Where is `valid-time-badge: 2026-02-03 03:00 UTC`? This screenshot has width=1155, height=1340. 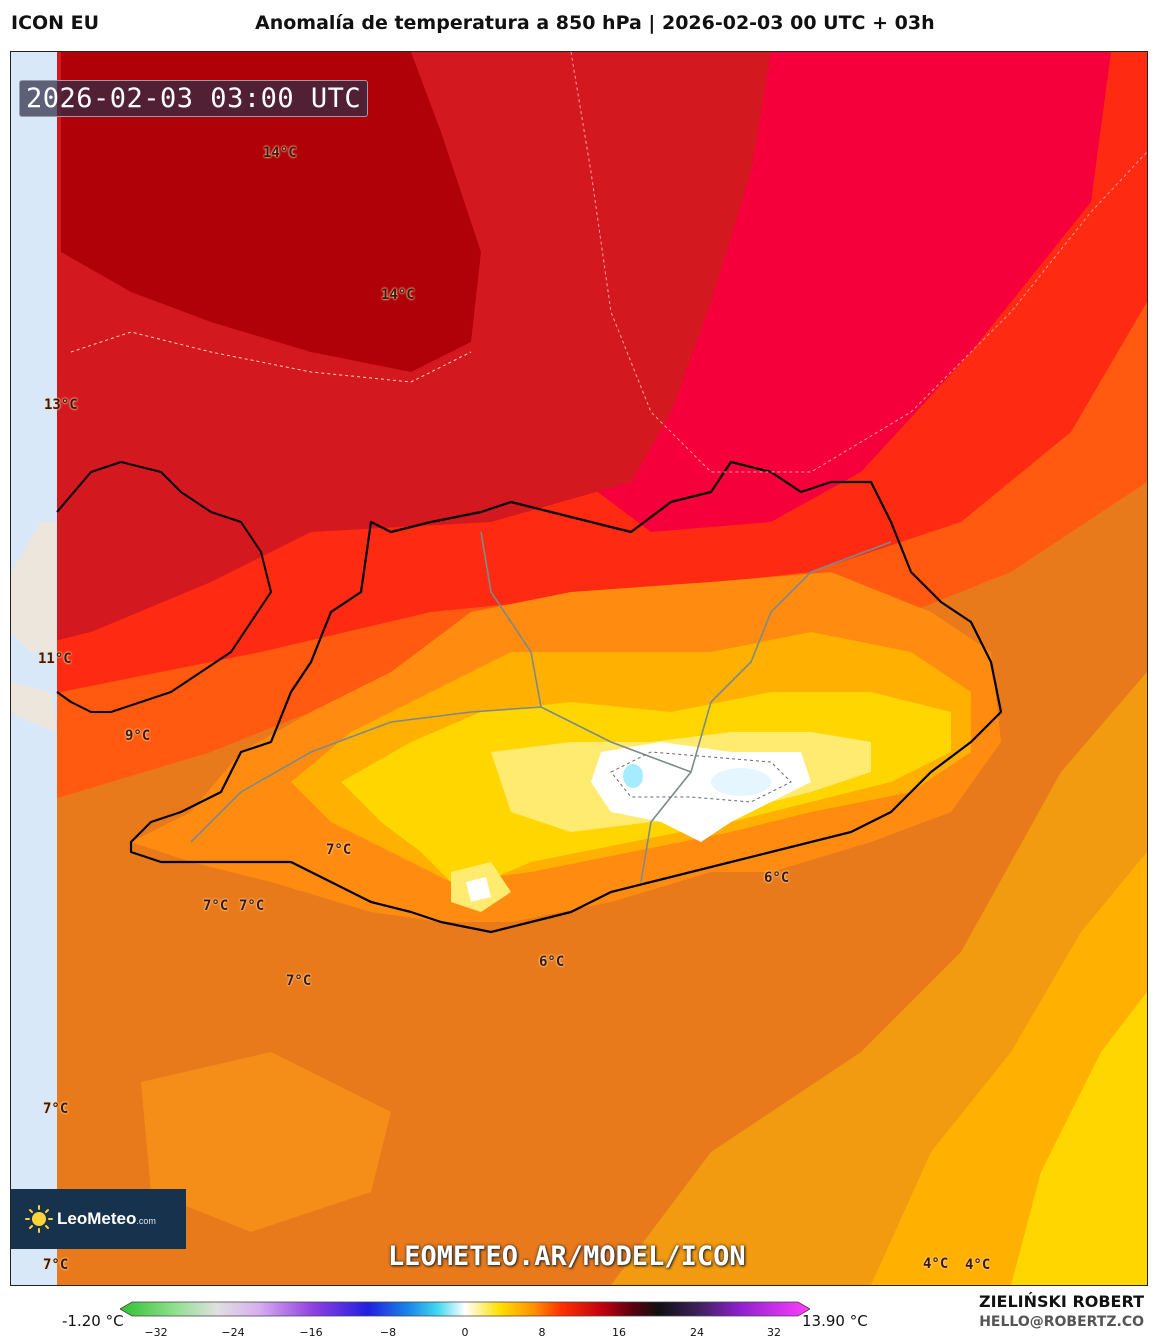
valid-time-badge: 2026-02-03 03:00 UTC is located at coordinates (194, 98).